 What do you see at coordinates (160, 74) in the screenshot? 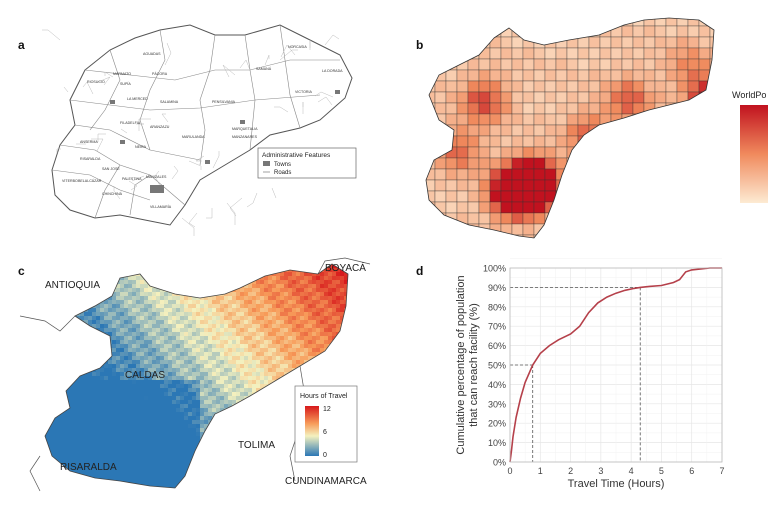
I see `municipality-label: PÁCORA` at bounding box center [160, 74].